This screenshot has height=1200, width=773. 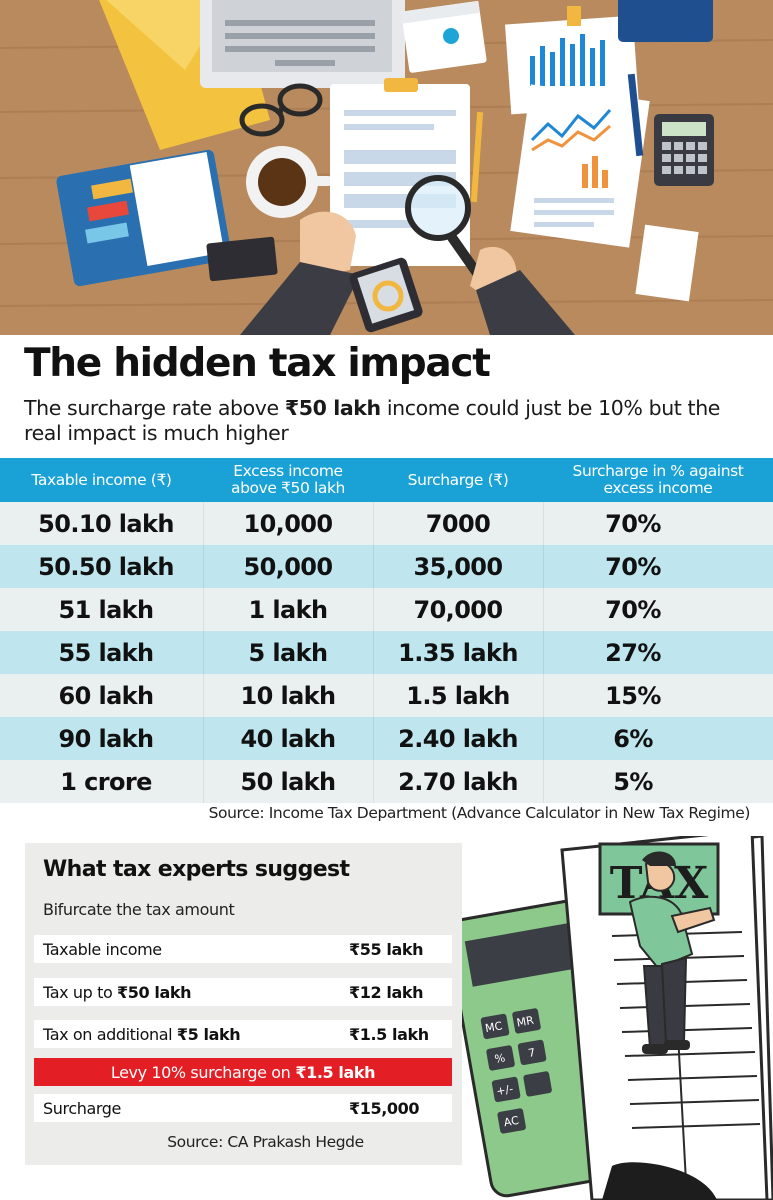 I want to click on cell-surcharge: 1.5 lakh, so click(x=458, y=695).